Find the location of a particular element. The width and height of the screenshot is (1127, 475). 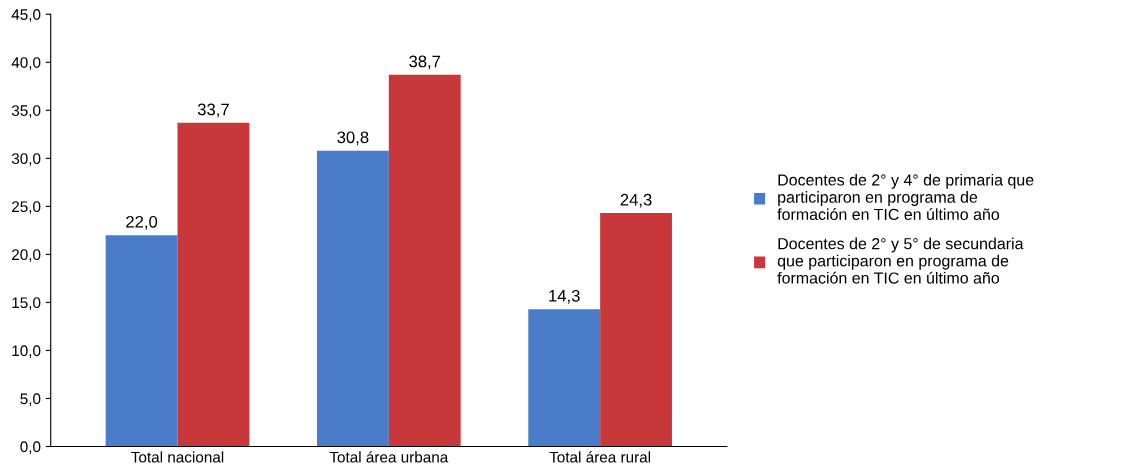

data-label: 30,8 is located at coordinates (353, 138).